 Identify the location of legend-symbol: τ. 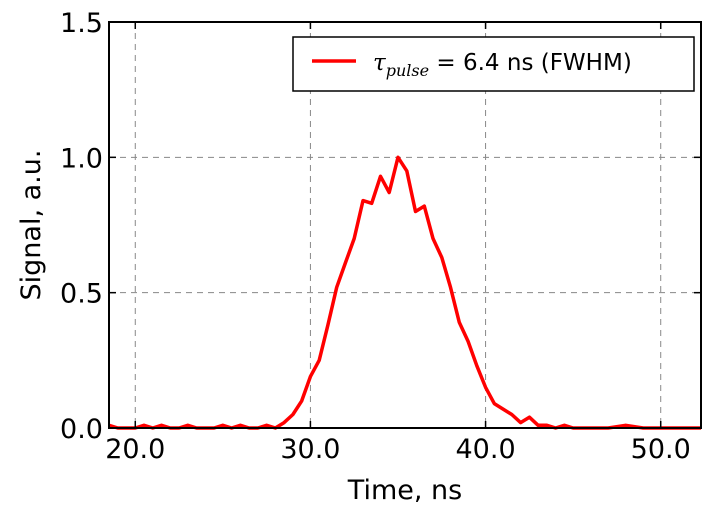
(380, 63).